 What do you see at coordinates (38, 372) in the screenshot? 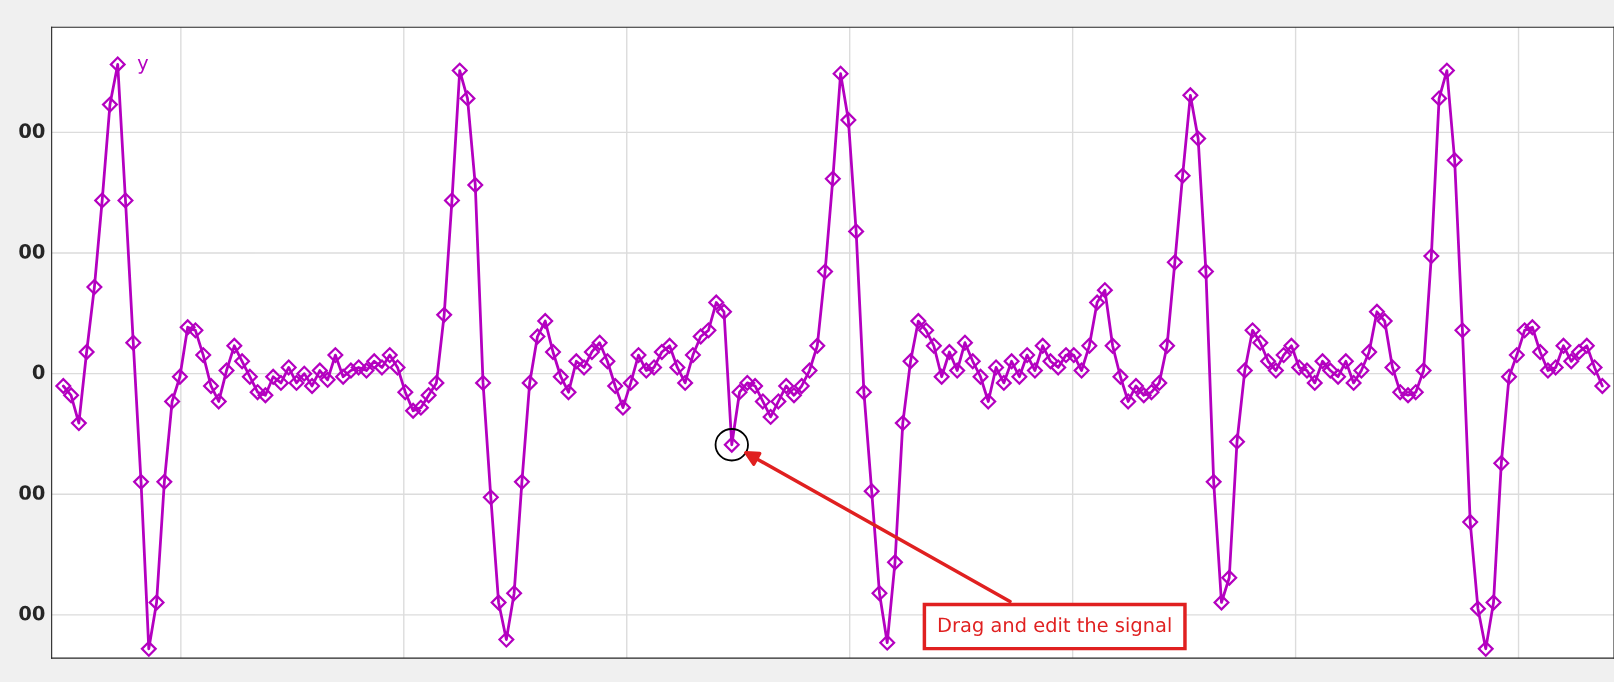
I see `text: 0` at bounding box center [38, 372].